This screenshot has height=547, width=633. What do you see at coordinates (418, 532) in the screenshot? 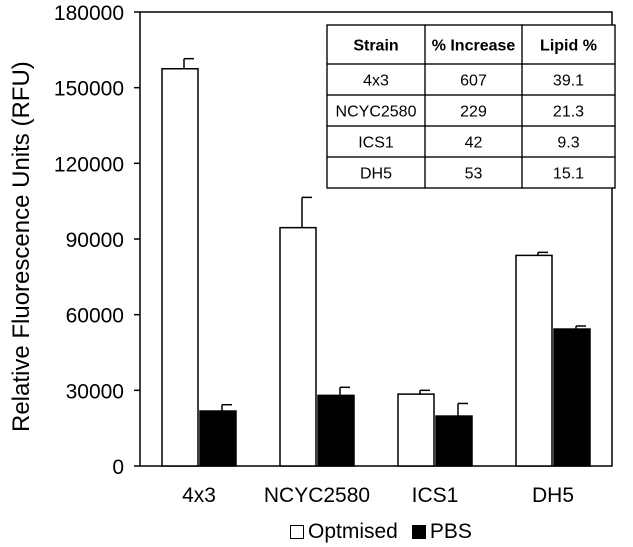
I see `legend-swatch-pbs` at bounding box center [418, 532].